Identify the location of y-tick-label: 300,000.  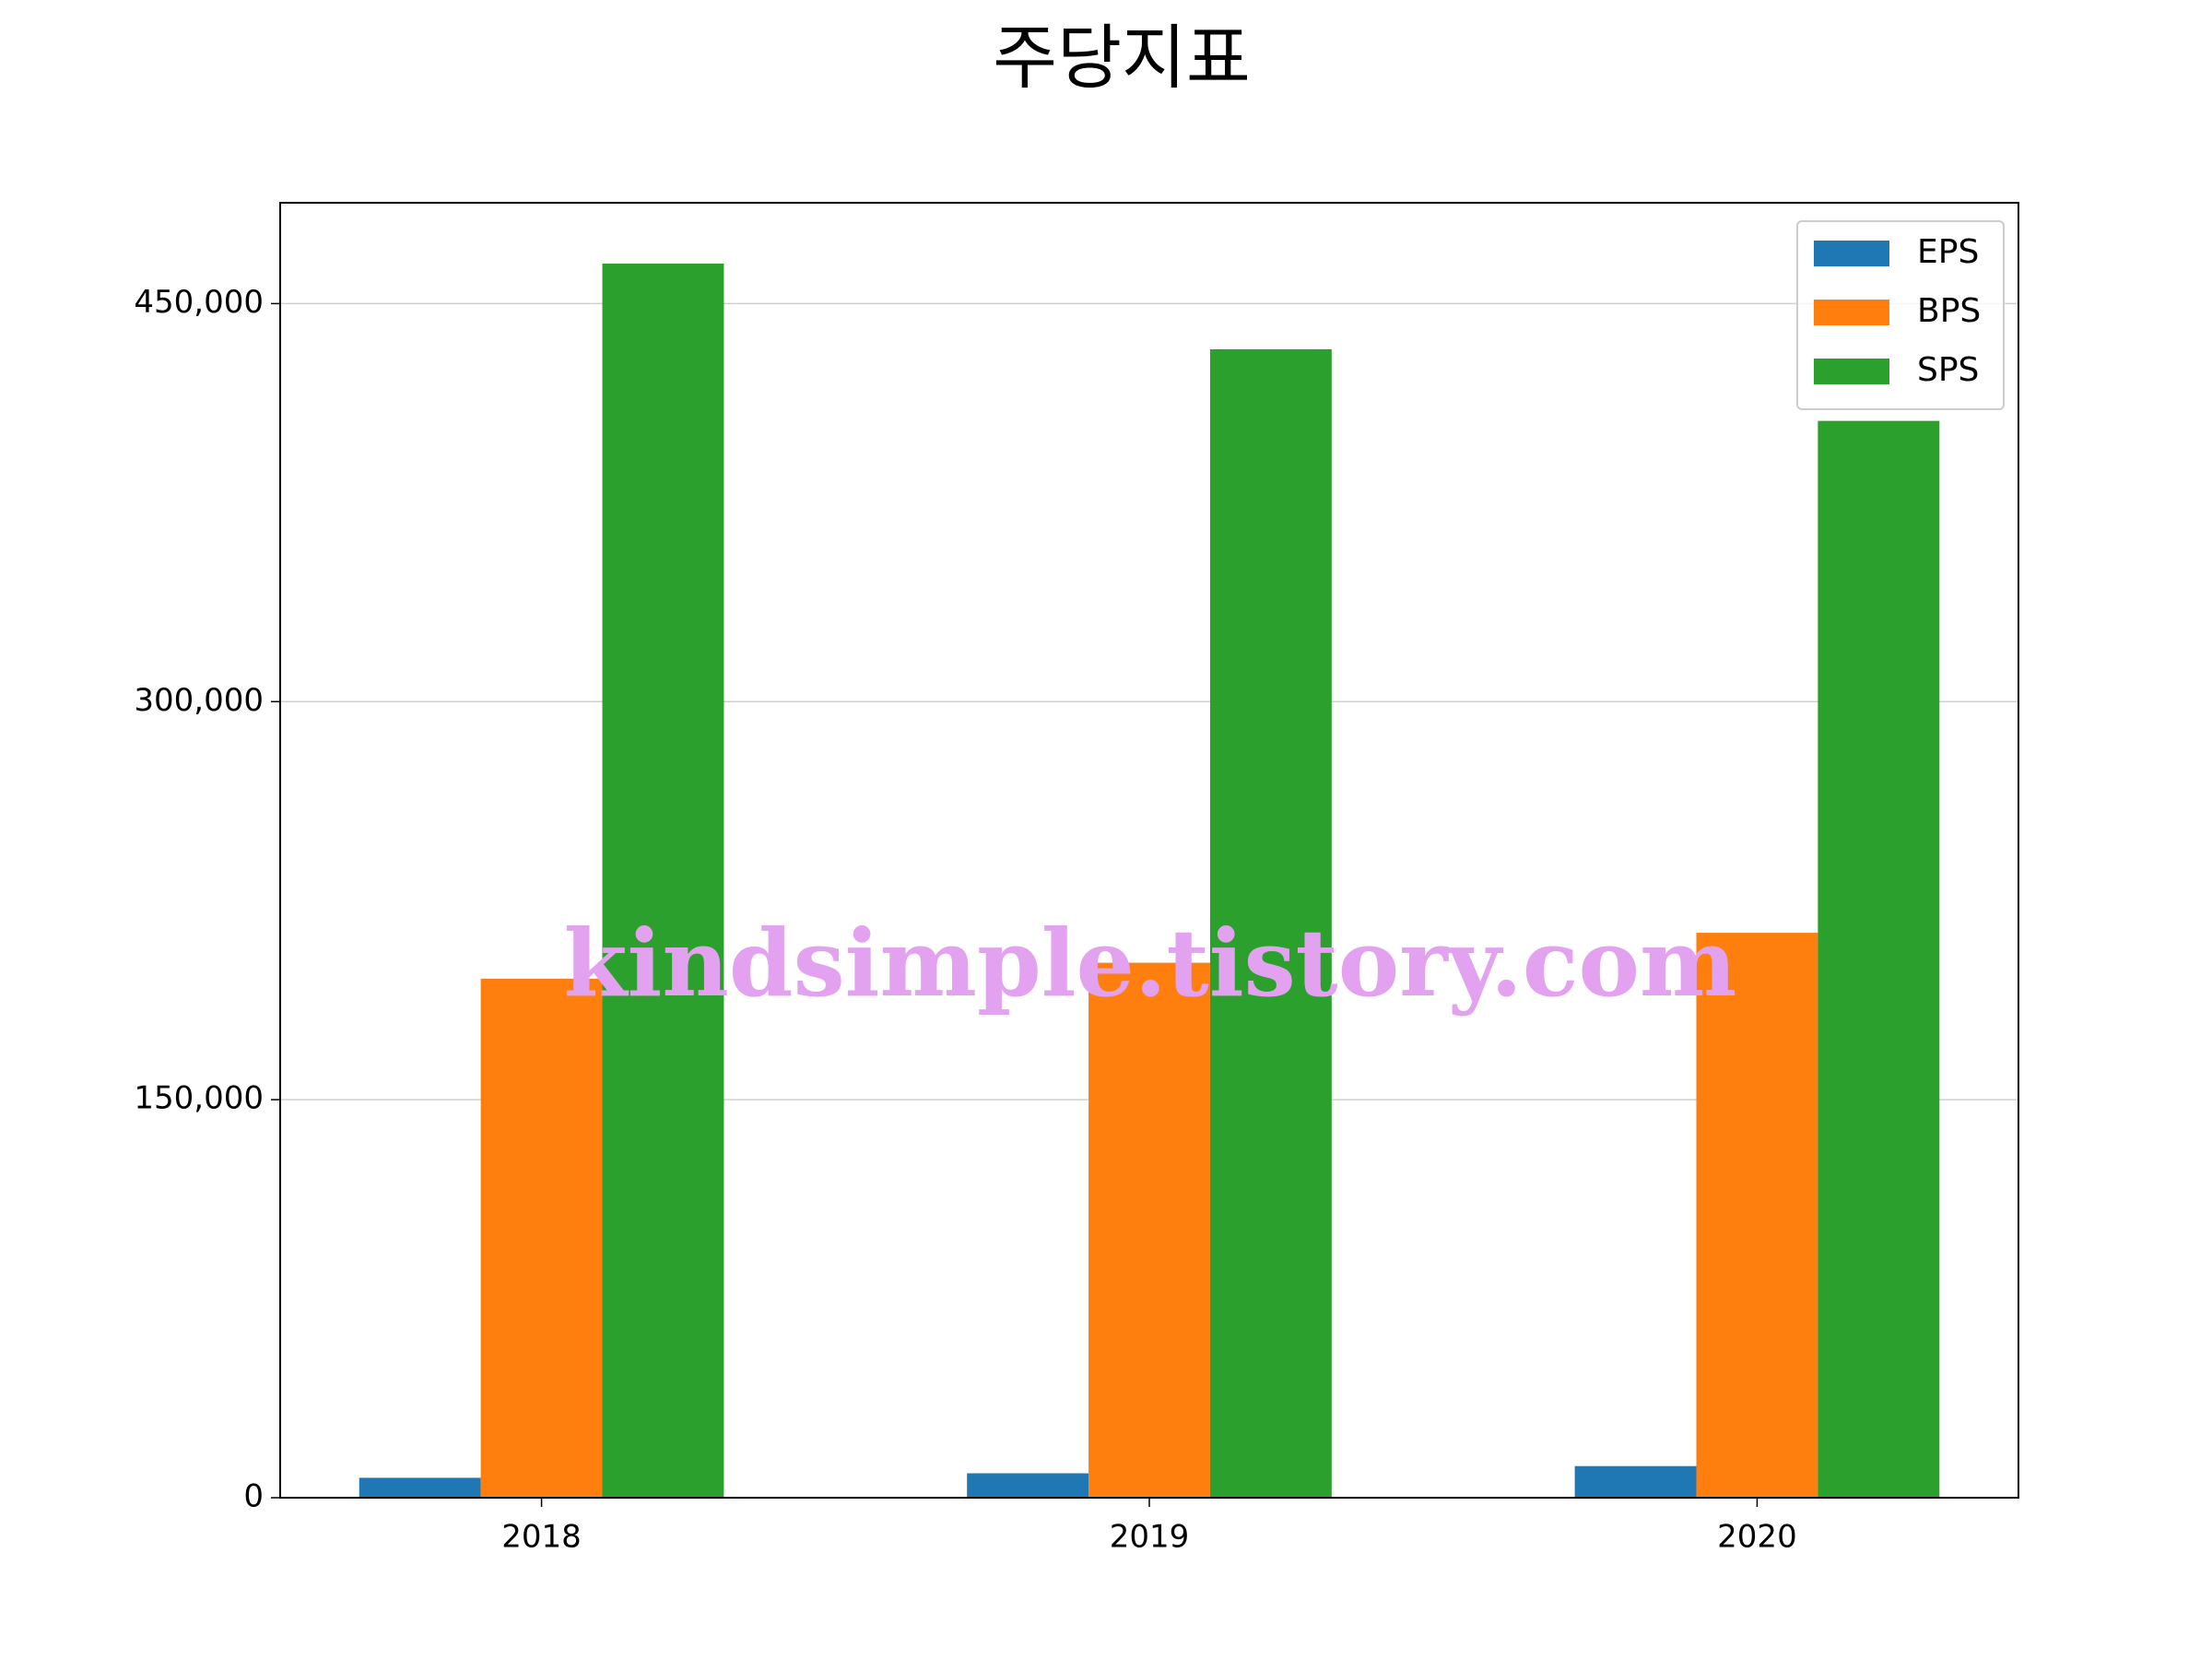
(199, 700).